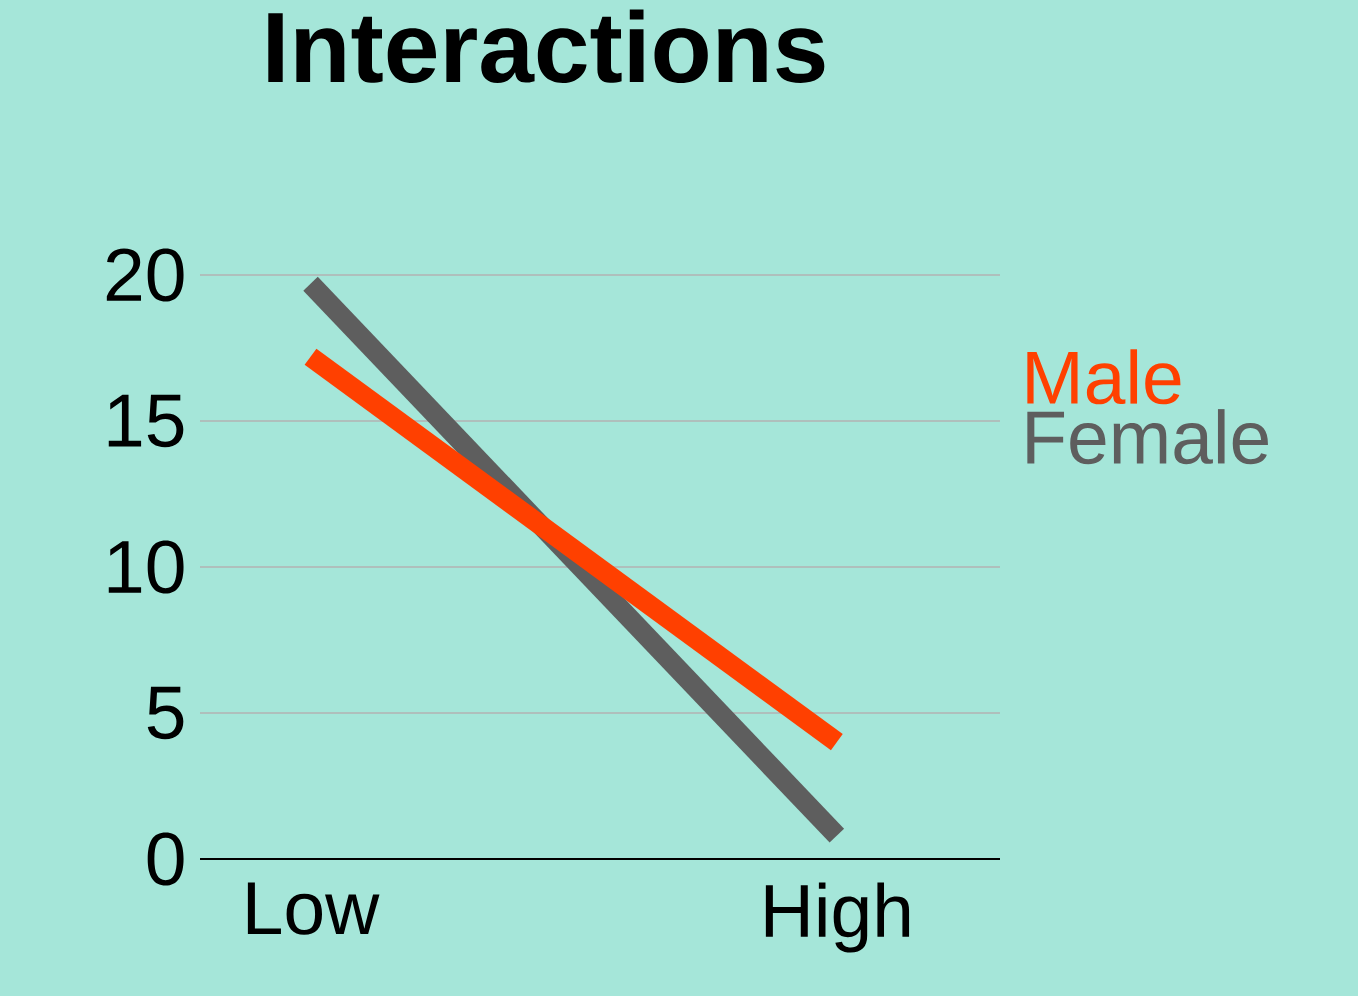 This screenshot has height=996, width=1358. I want to click on y-tick-label: 15, so click(146, 421).